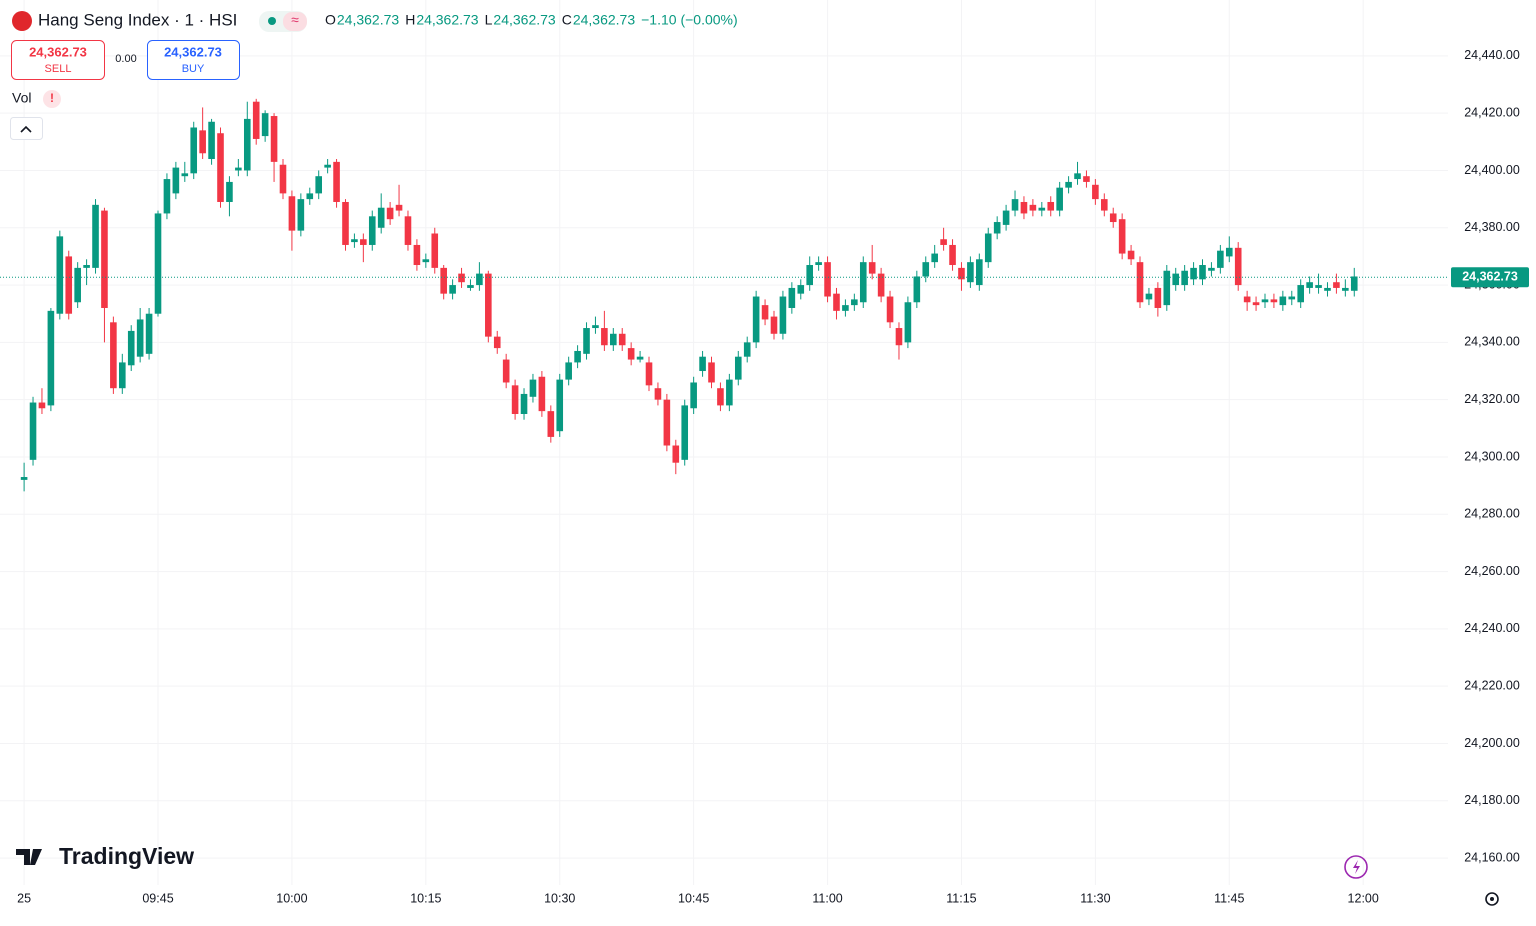 This screenshot has height=926, width=1536. What do you see at coordinates (21, 98) in the screenshot?
I see `indicator-name: Vol` at bounding box center [21, 98].